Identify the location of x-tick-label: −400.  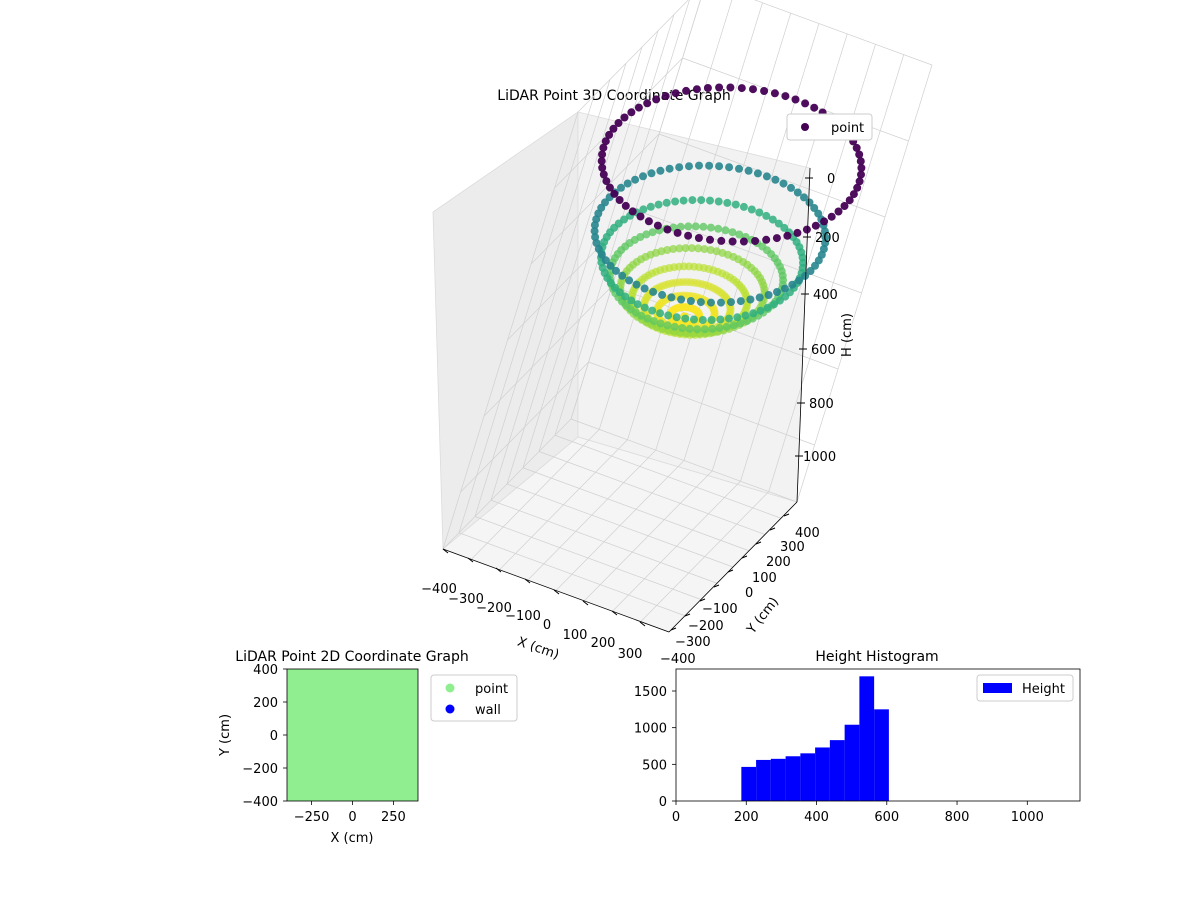
(439, 589).